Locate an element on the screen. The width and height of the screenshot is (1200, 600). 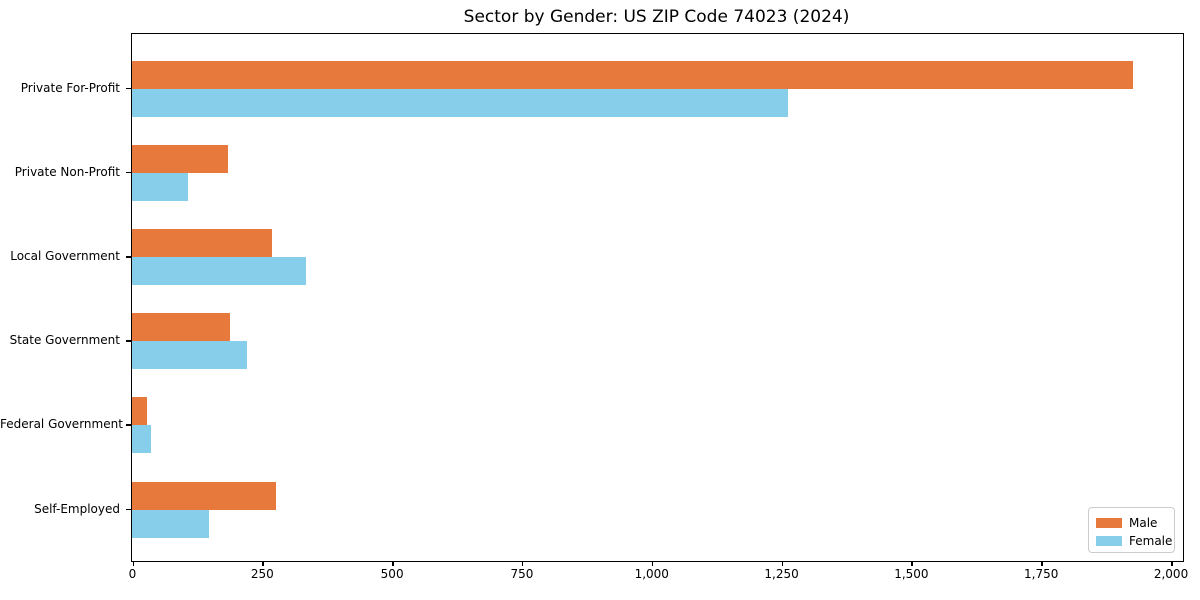
legend-swatch-female is located at coordinates (1109, 541).